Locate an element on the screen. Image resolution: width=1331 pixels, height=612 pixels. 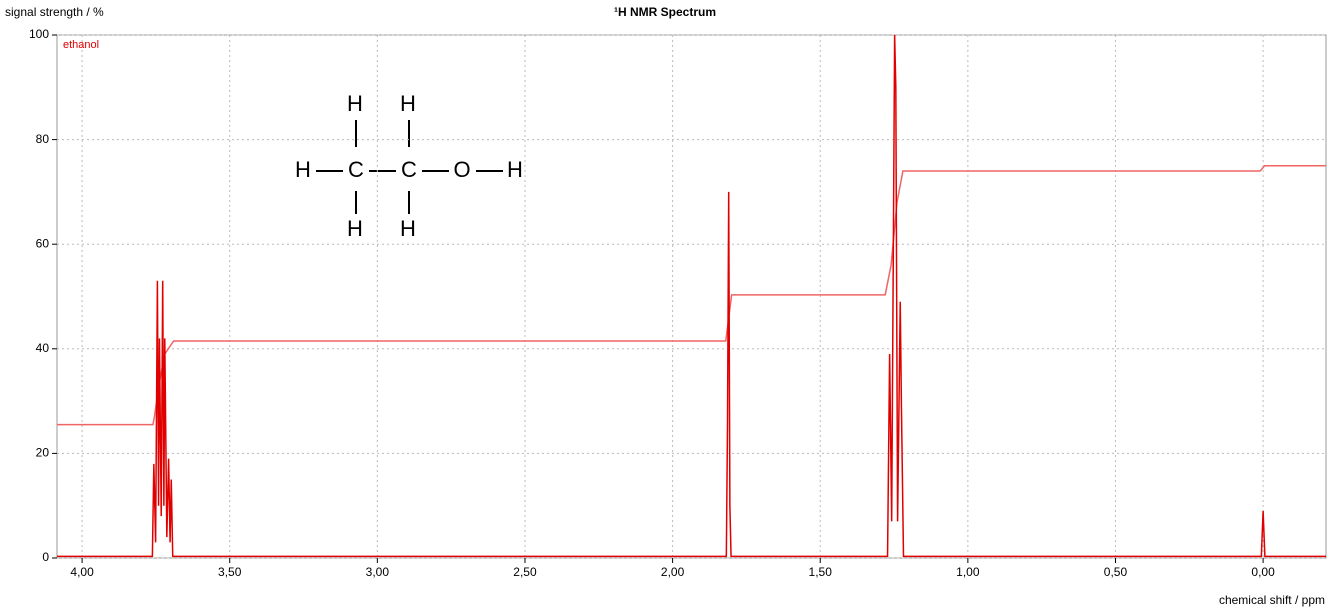
x-axis-label: chemical shift / ppm is located at coordinates (1272, 600).